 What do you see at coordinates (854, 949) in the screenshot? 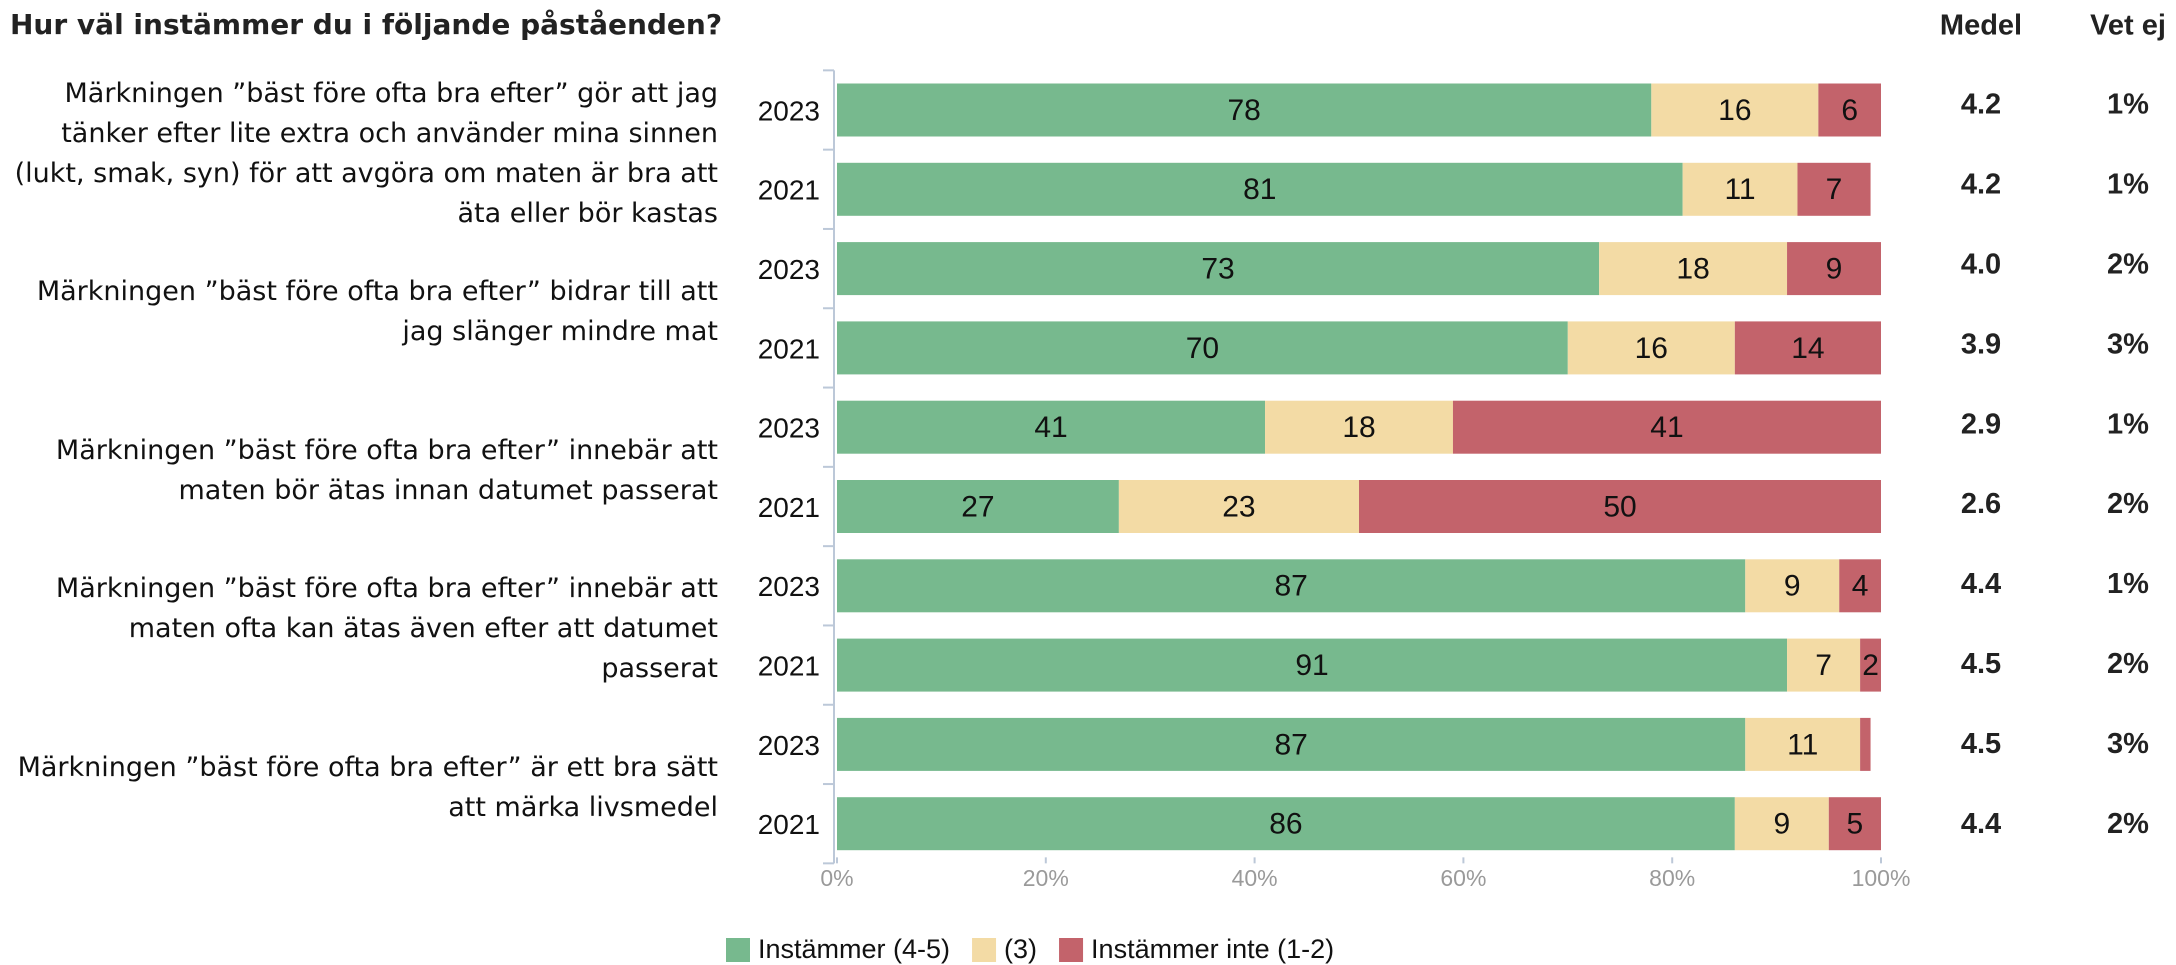
I see `legend-label: Instämmer (4-5)` at bounding box center [854, 949].